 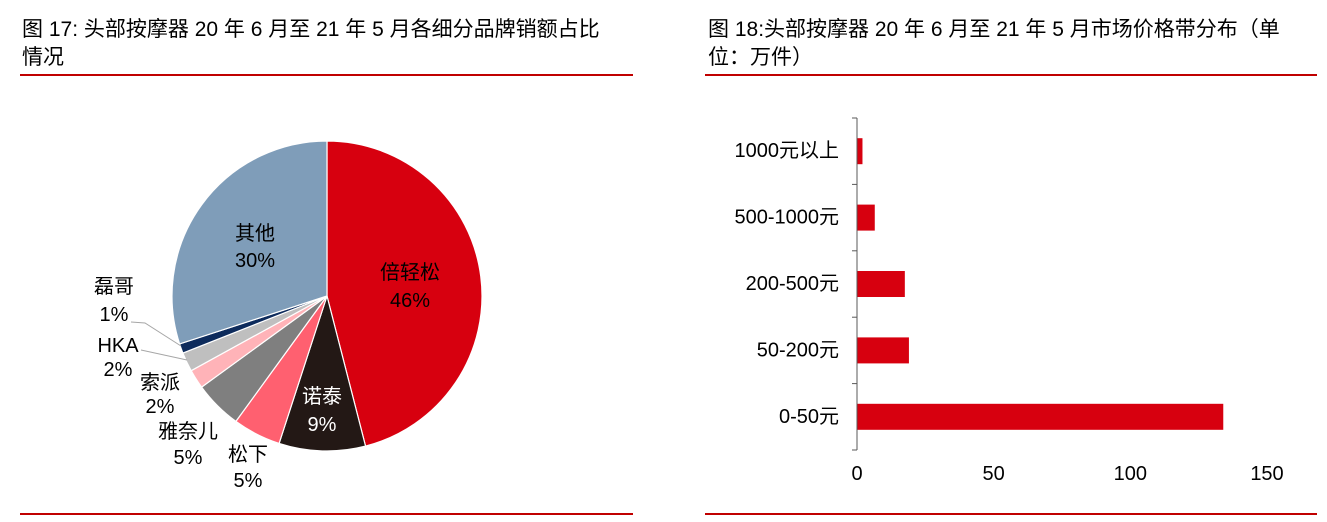 I want to click on pie-slice-name-label: 松下, so click(x=248, y=454).